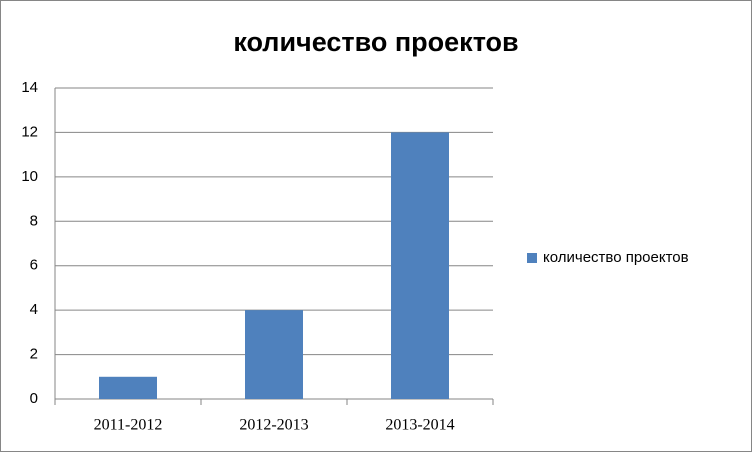  Describe the element at coordinates (532, 258) in the screenshot. I see `legend-swatch` at that location.